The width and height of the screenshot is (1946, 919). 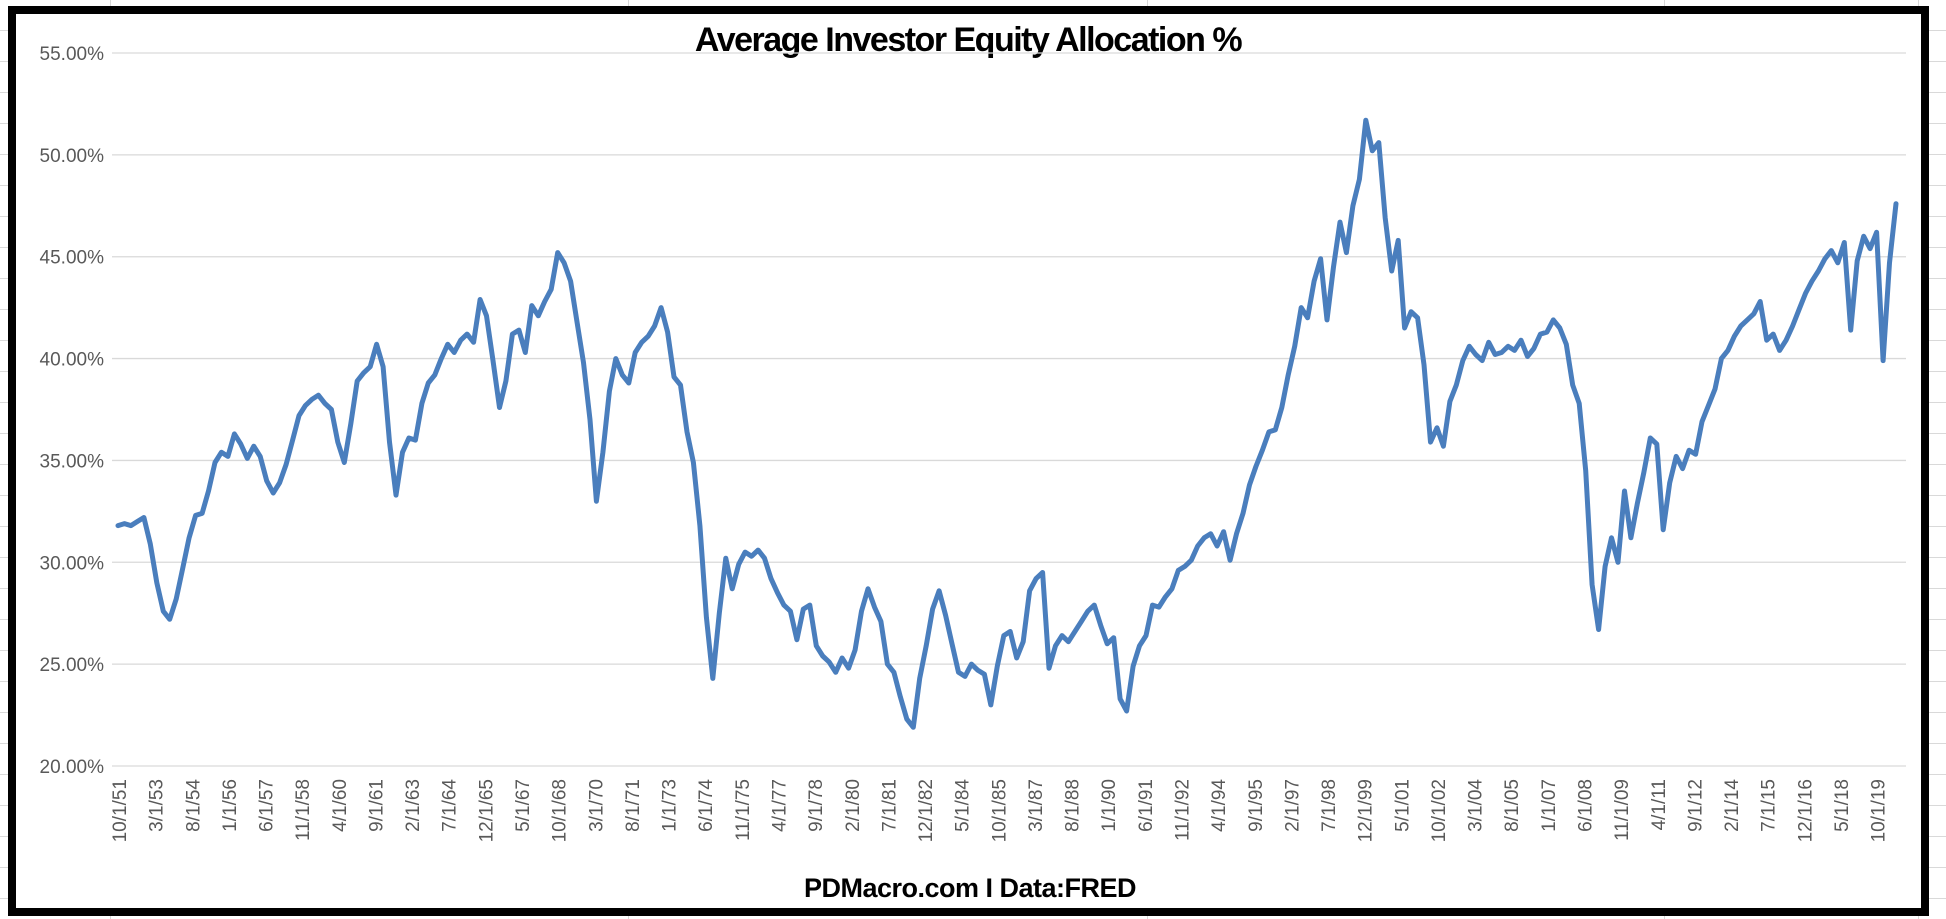 I want to click on x-tick-label: 4/1/60, so click(x=340, y=805).